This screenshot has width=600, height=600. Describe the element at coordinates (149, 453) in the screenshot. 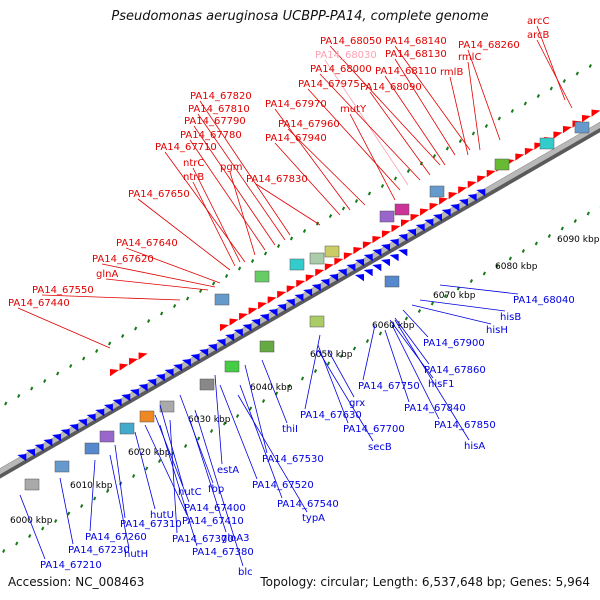

I see `scale-label: 6020 kbp` at that location.